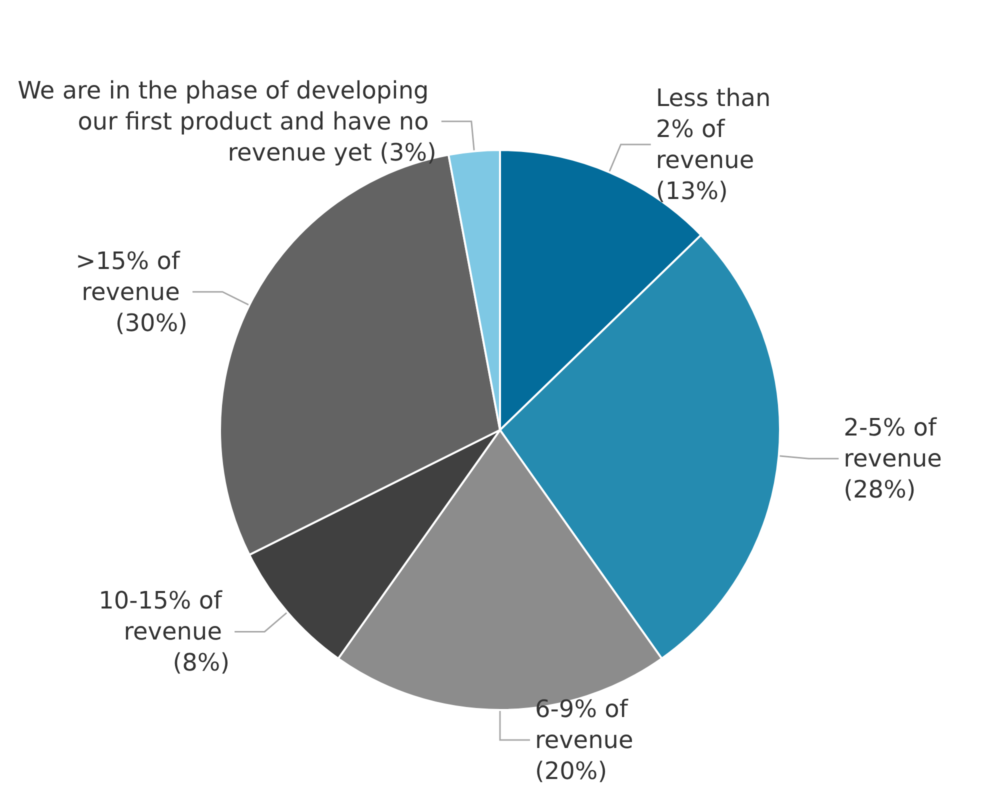 The image size is (986, 790). Describe the element at coordinates (880, 490) in the screenshot. I see `data-label: (28%)` at that location.